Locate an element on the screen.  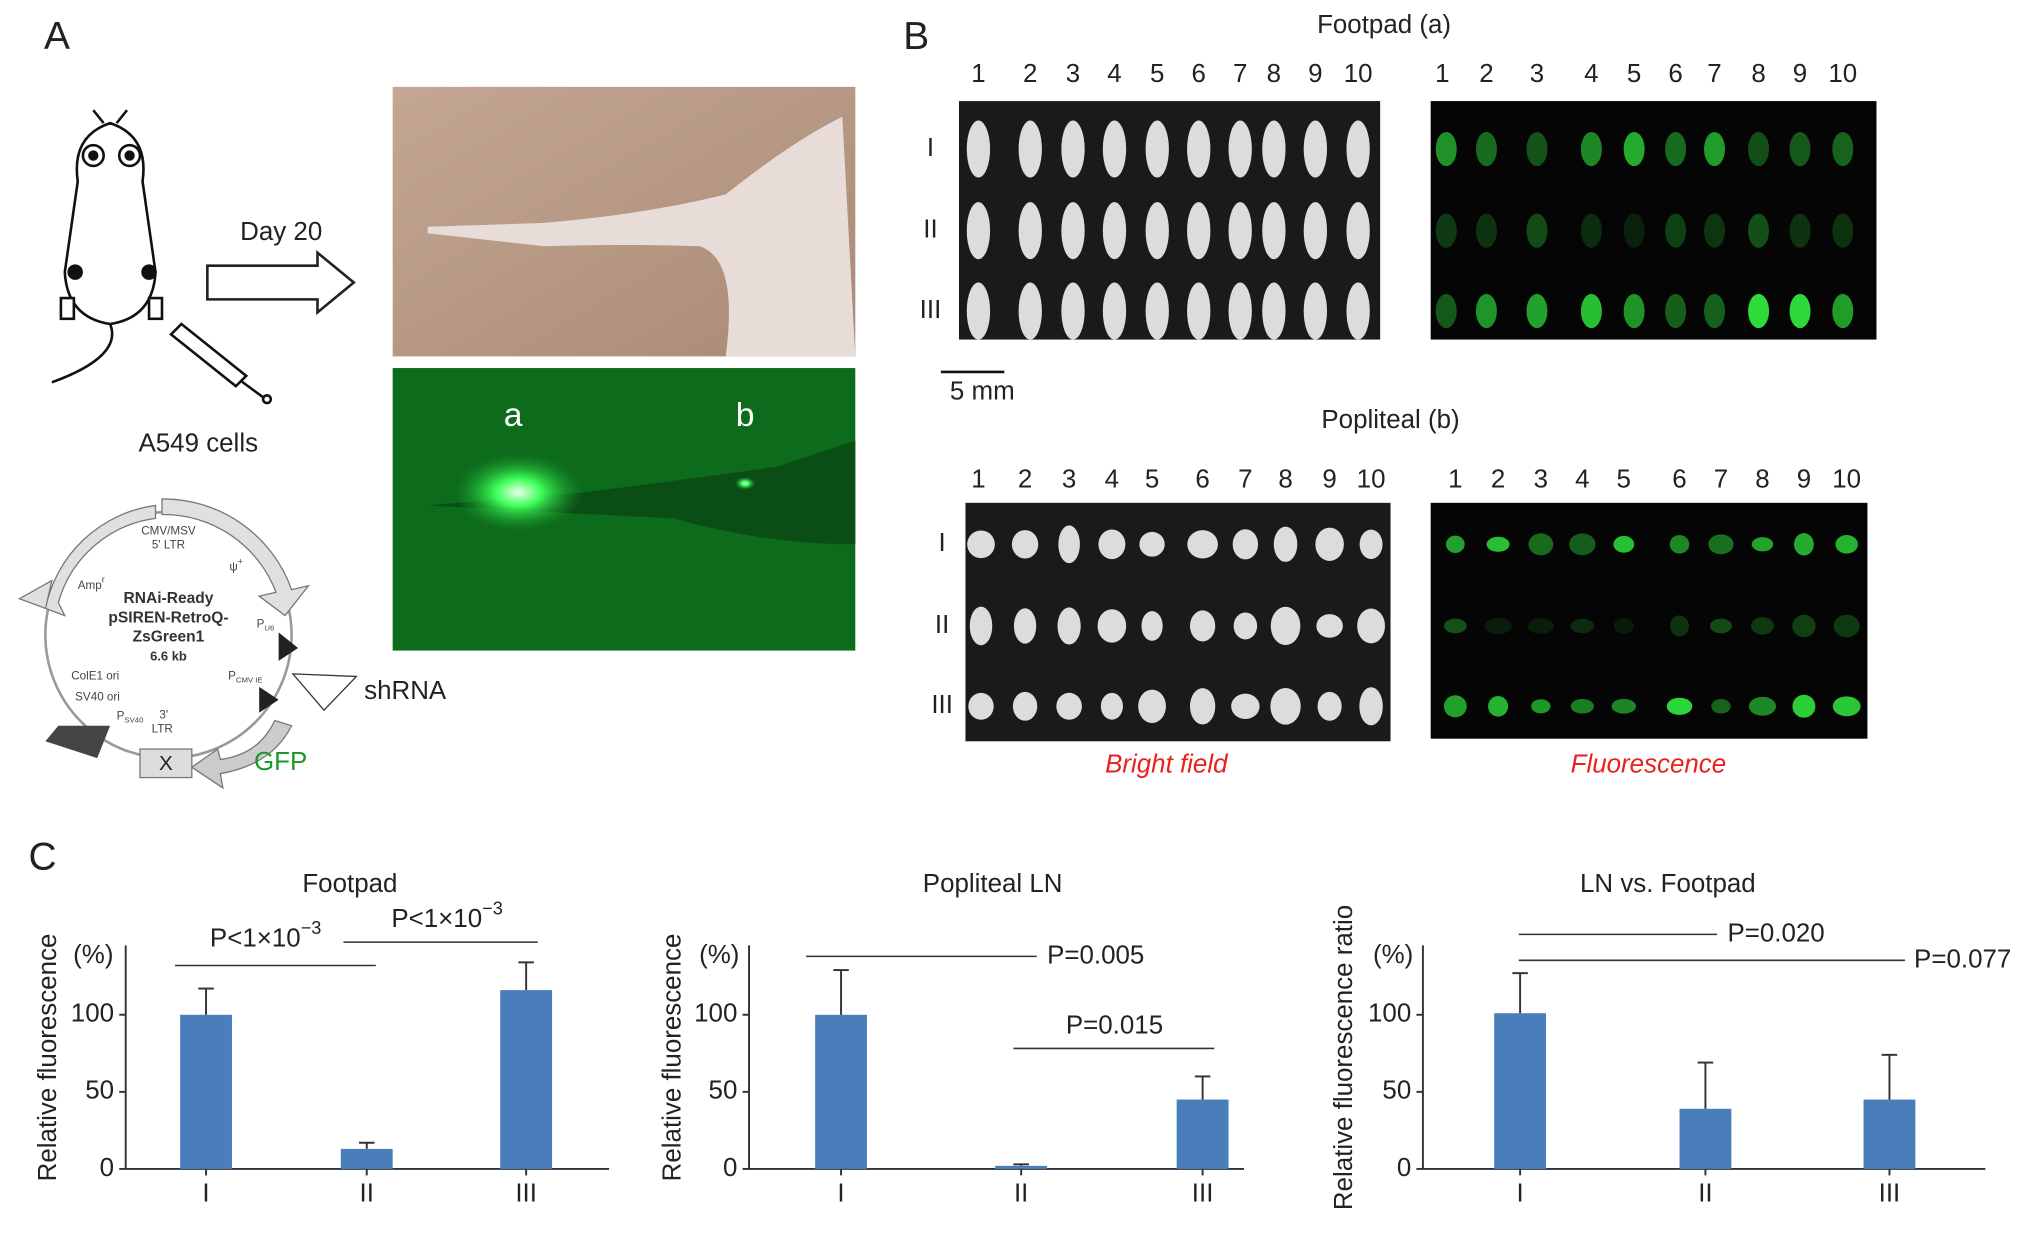
p-value: P=0.077 is located at coordinates (1962, 959).